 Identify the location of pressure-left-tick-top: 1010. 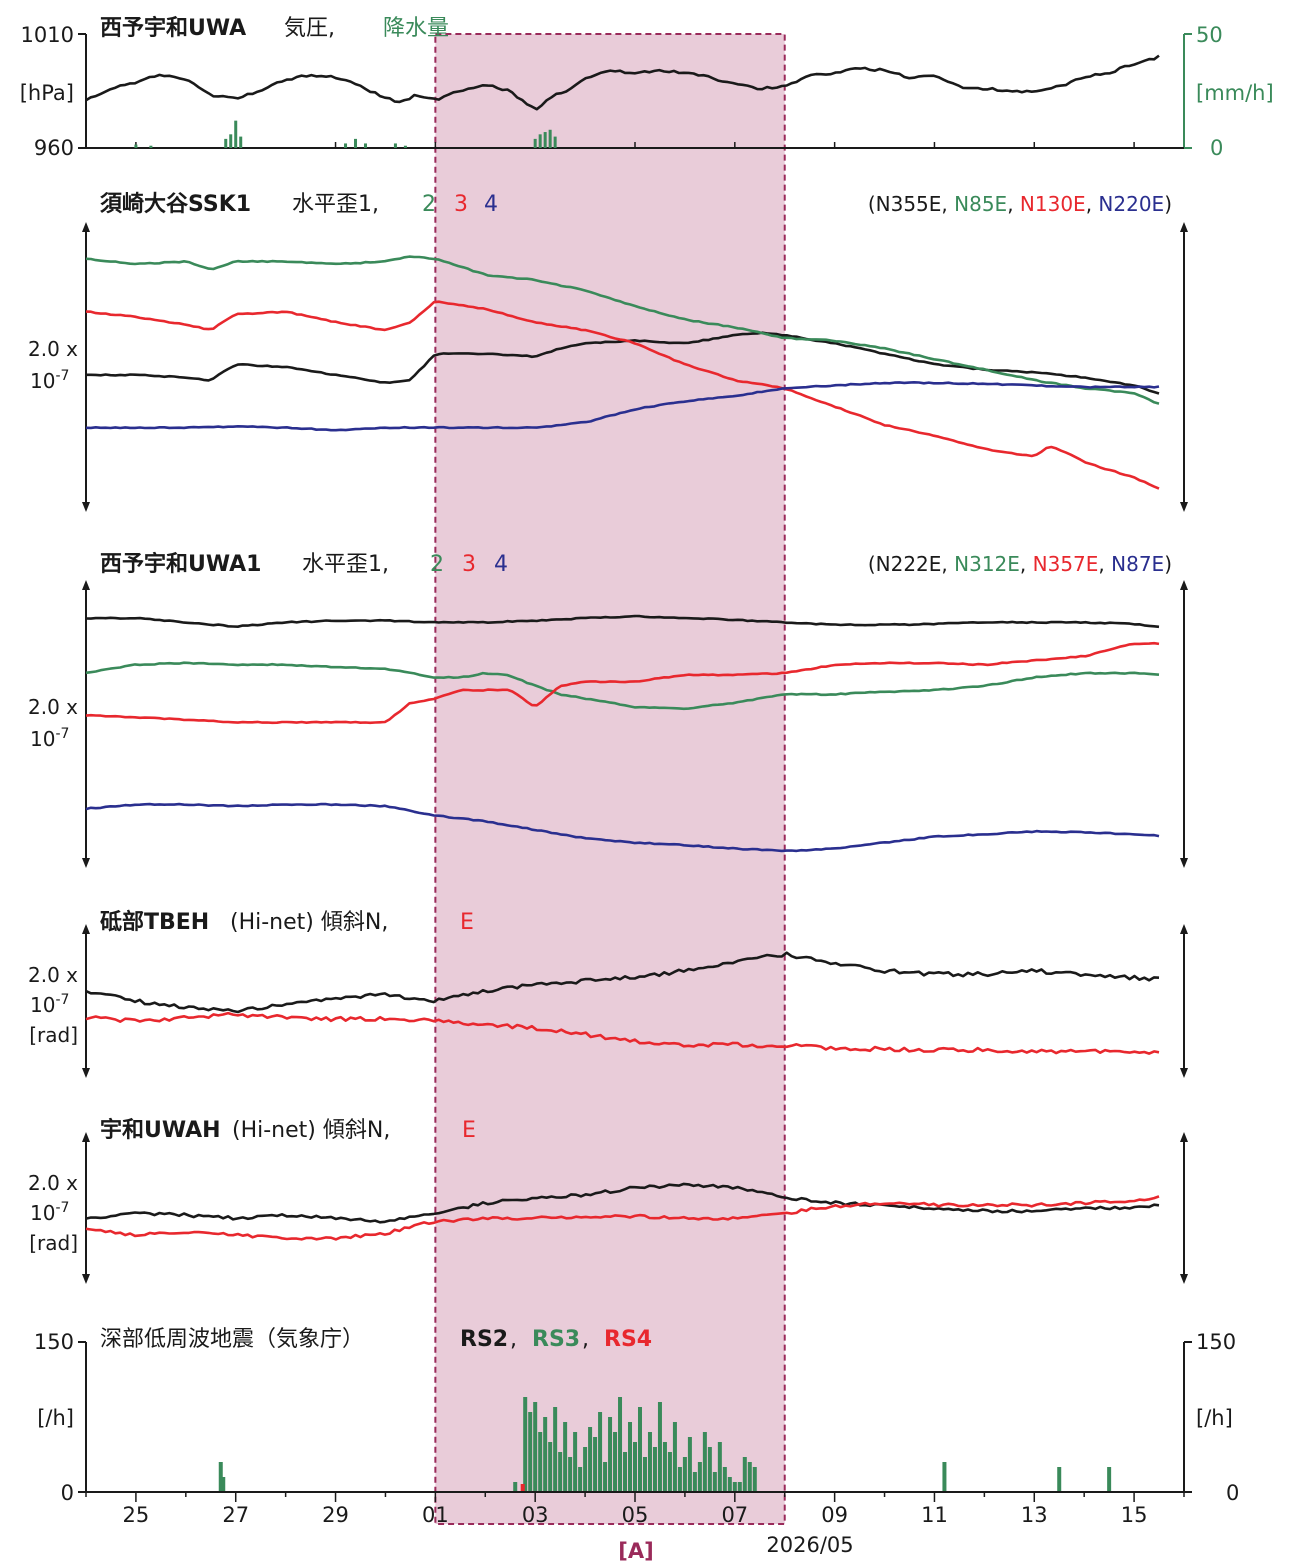
(47, 35).